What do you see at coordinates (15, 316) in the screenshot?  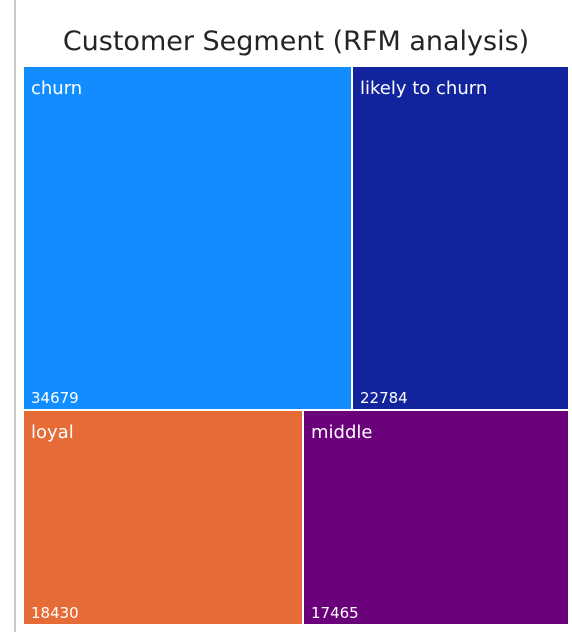 I see `panel-left-border` at bounding box center [15, 316].